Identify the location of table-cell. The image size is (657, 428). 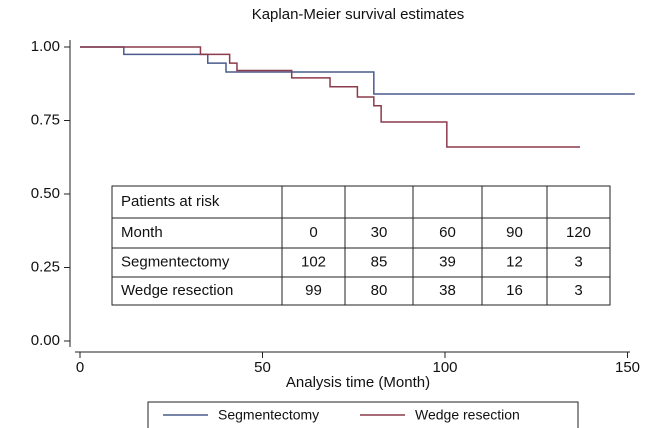
(578, 291).